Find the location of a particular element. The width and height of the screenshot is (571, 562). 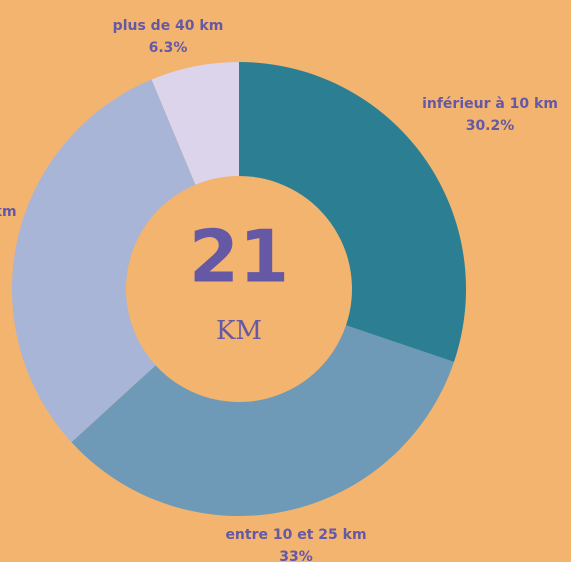

donut-segment is located at coordinates (195, 123).